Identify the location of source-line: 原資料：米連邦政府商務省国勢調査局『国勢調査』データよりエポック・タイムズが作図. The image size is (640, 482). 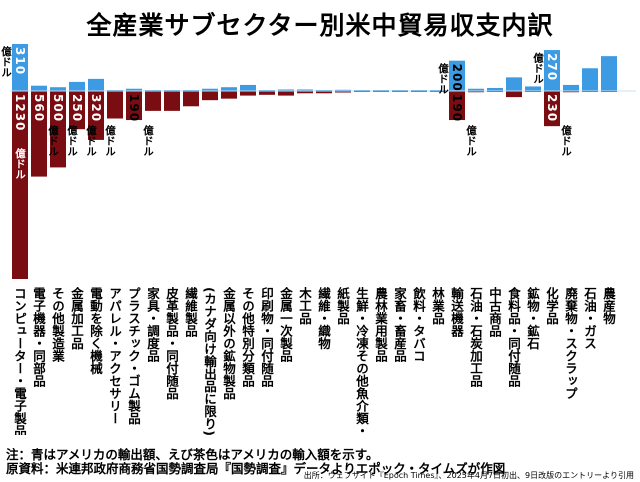
(256, 468).